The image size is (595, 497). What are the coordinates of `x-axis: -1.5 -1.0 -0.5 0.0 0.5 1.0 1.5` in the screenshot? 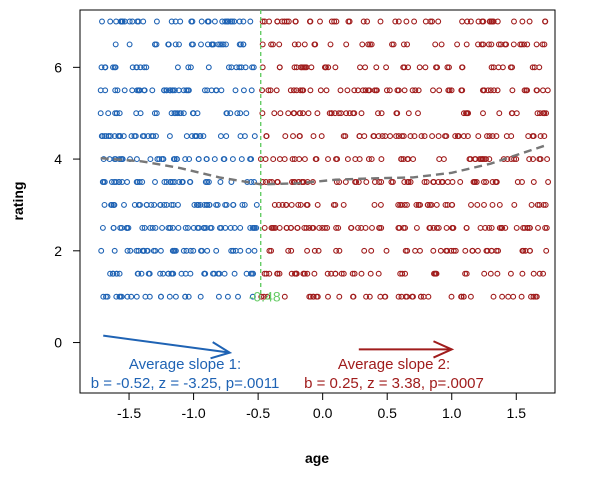 It's located at (322, 406).